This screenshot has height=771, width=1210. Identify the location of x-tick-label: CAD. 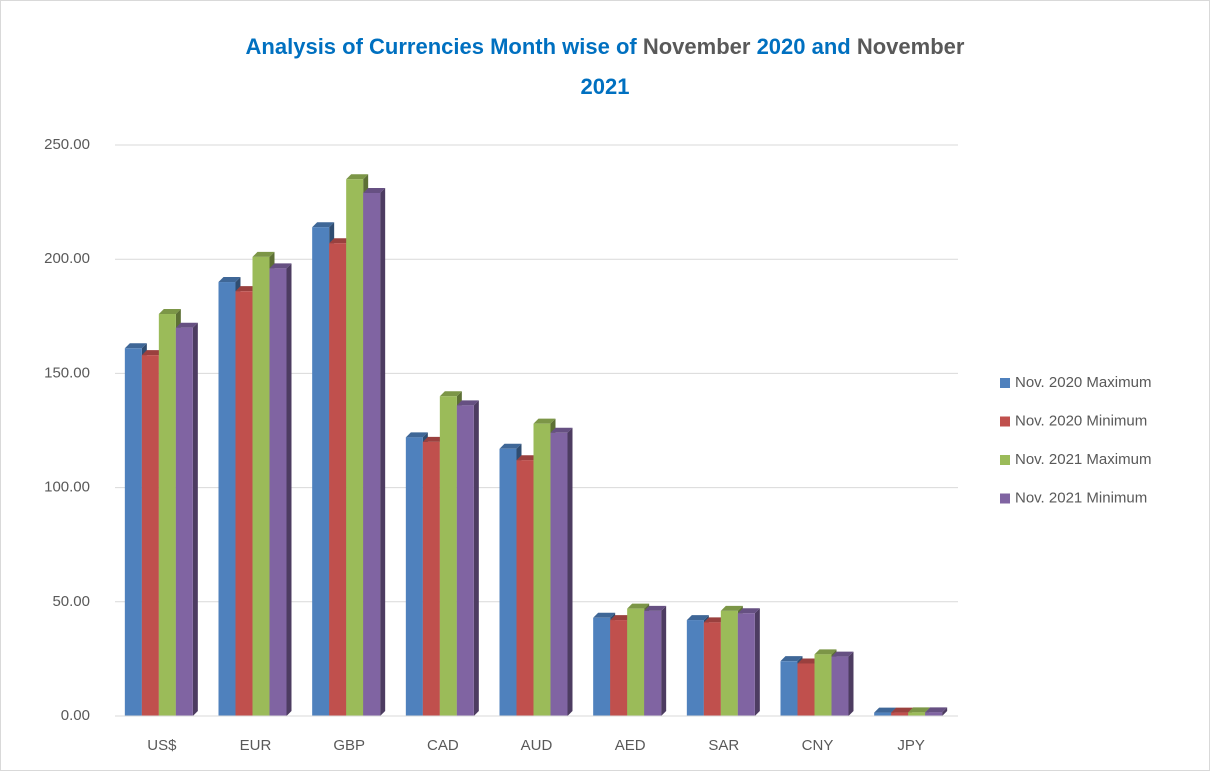
(443, 745).